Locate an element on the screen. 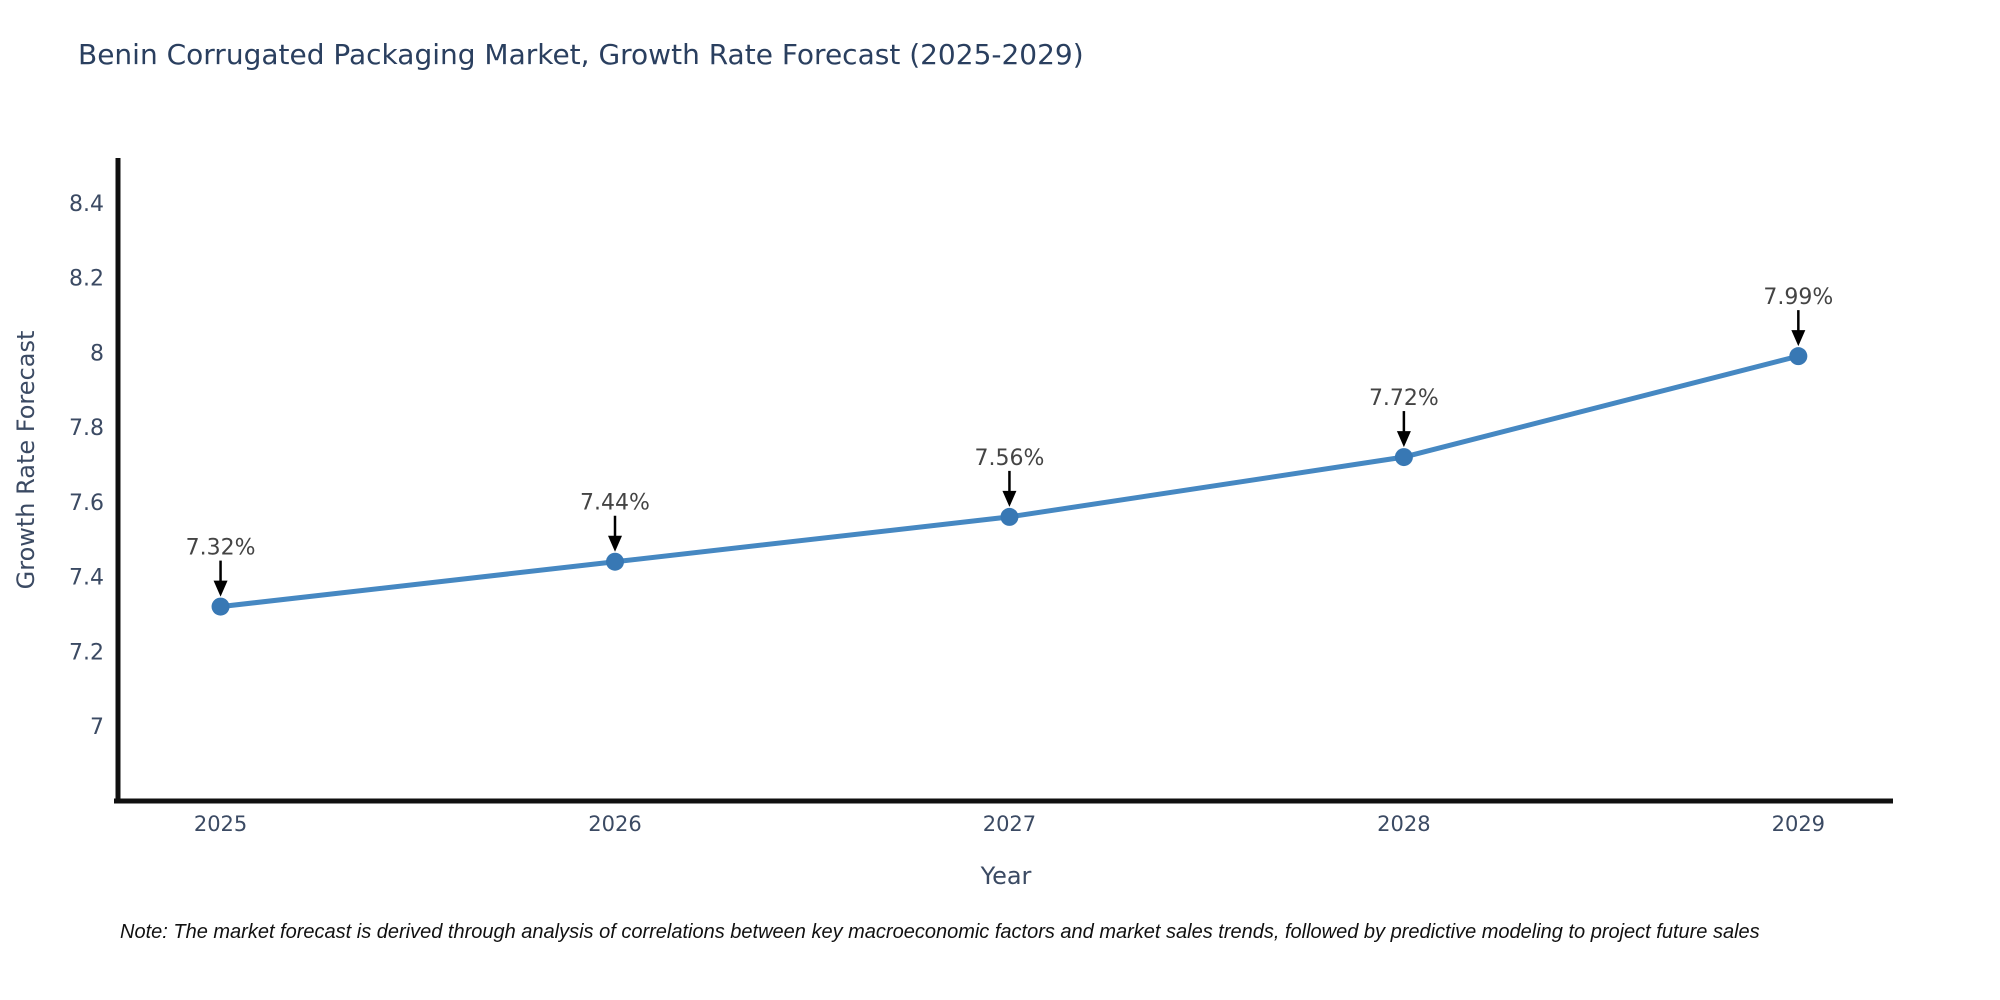 The width and height of the screenshot is (2000, 1000). y-tick-label: 7.2 is located at coordinates (86, 652).